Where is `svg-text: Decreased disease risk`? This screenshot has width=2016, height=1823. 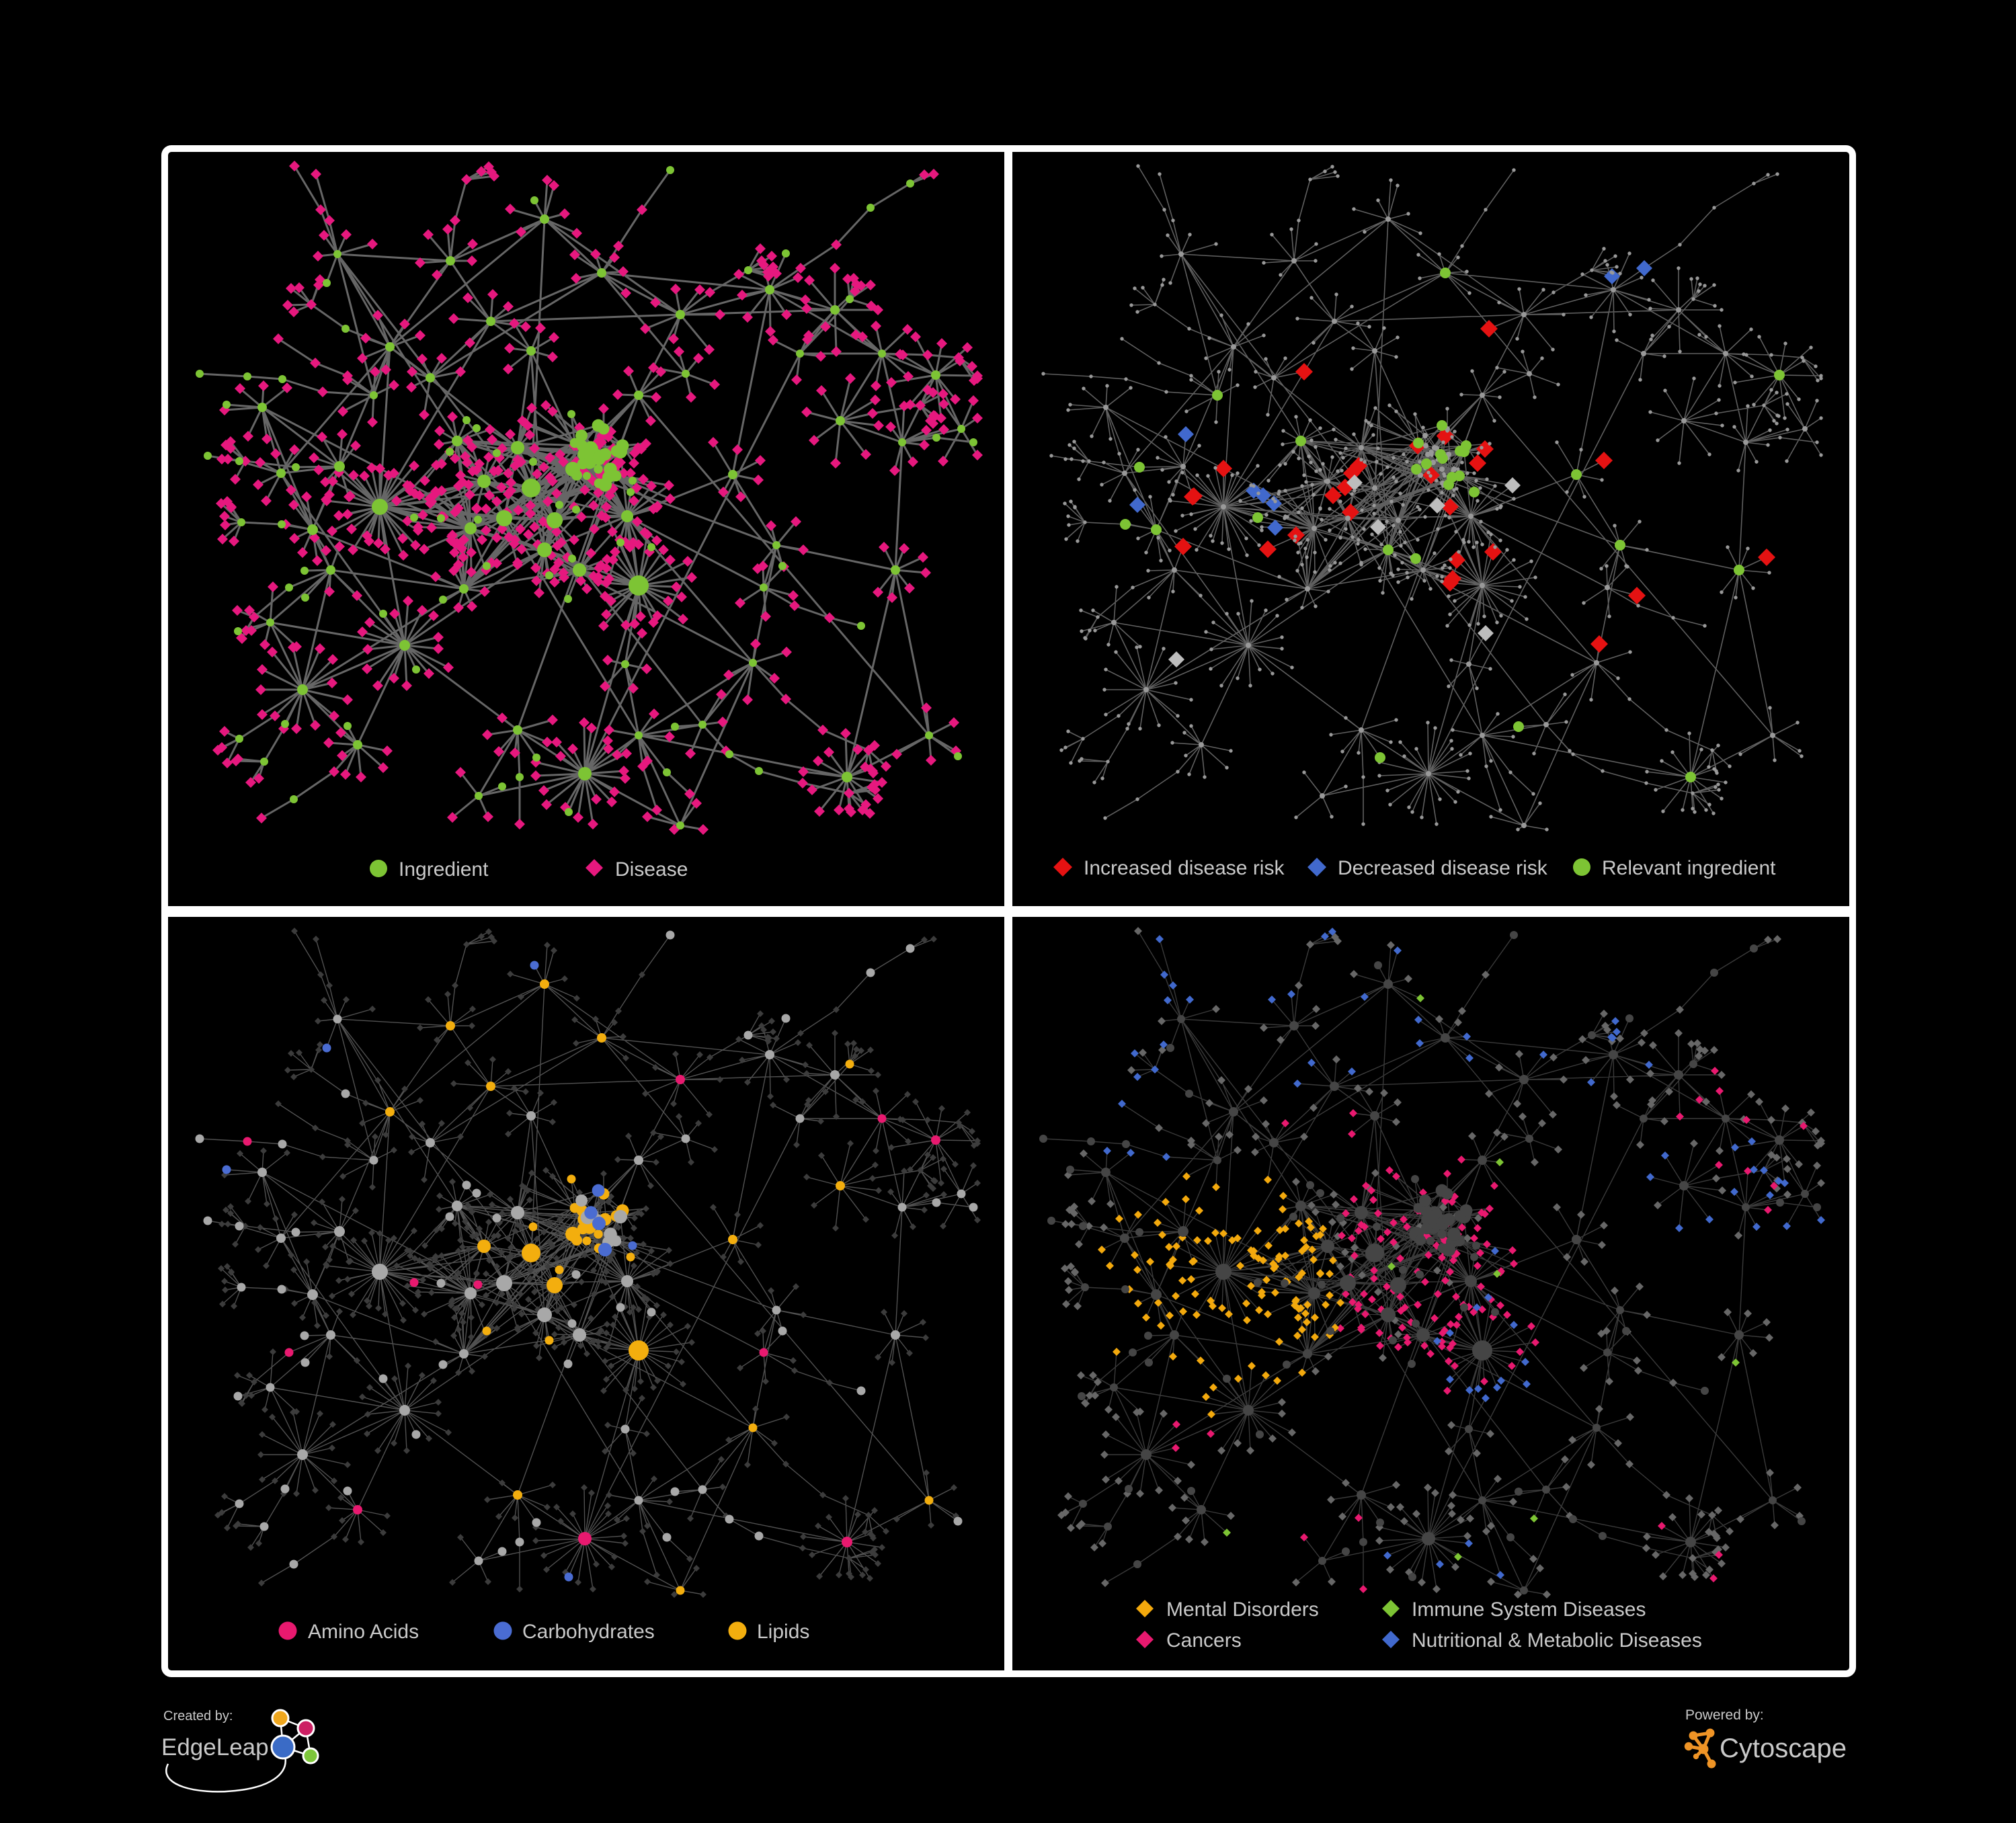 svg-text: Decreased disease risk is located at coordinates (1443, 868).